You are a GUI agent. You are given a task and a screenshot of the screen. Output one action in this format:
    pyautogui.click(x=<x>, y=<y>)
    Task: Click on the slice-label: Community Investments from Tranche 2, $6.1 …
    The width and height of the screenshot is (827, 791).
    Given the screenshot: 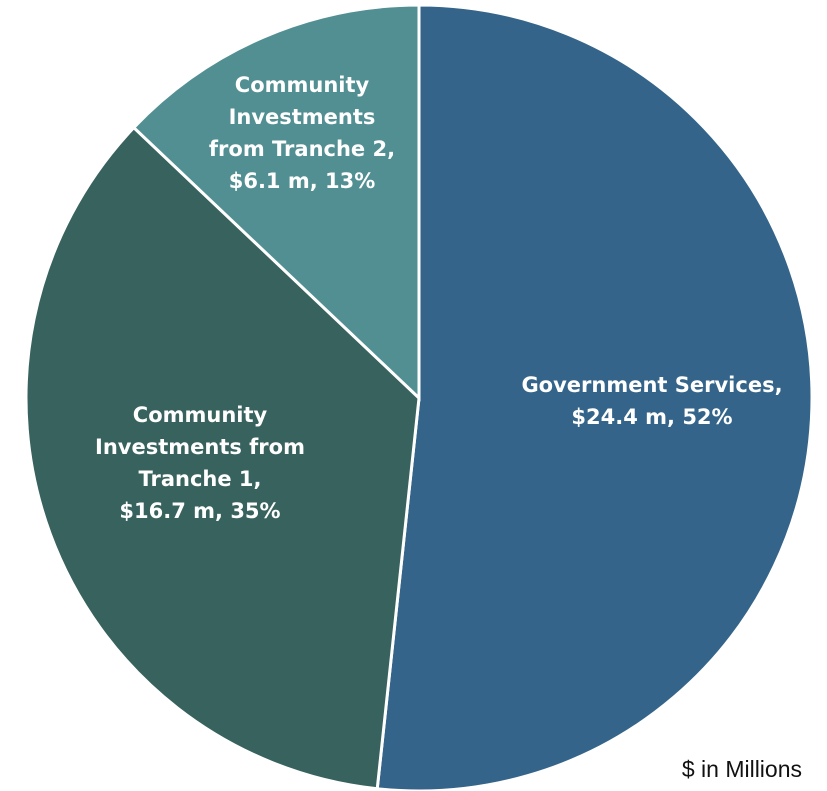 What is the action you would take?
    pyautogui.click(x=302, y=133)
    